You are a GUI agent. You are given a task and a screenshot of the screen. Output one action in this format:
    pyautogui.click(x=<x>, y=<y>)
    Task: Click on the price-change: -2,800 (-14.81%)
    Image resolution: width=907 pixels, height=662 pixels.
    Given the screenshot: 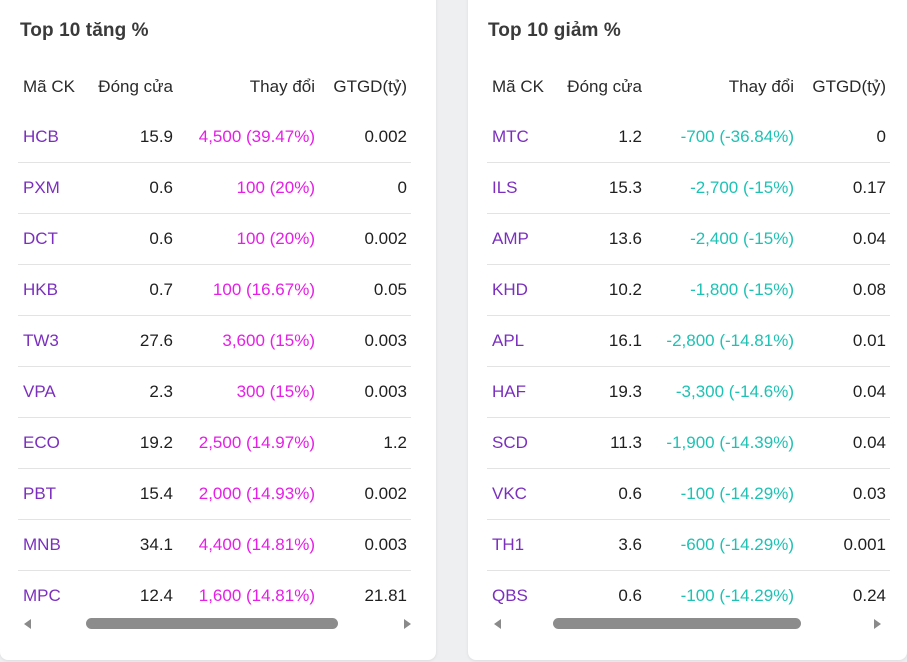 What is the action you would take?
    pyautogui.click(x=722, y=341)
    